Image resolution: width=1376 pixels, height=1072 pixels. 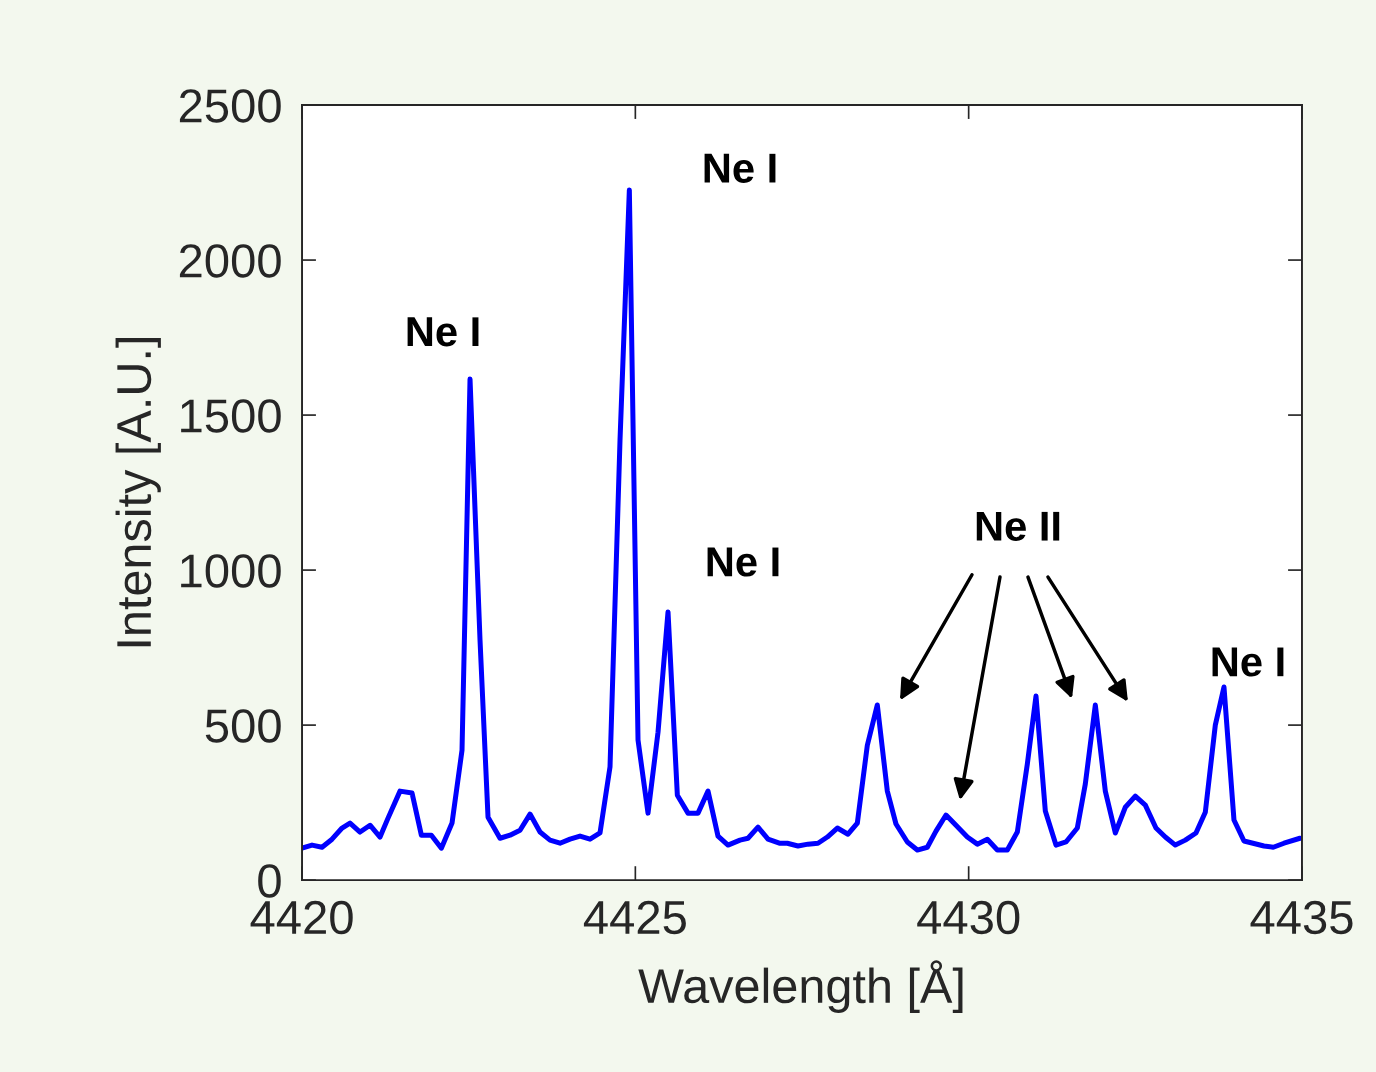 What do you see at coordinates (231, 571) in the screenshot?
I see `y-tick-label: 1000` at bounding box center [231, 571].